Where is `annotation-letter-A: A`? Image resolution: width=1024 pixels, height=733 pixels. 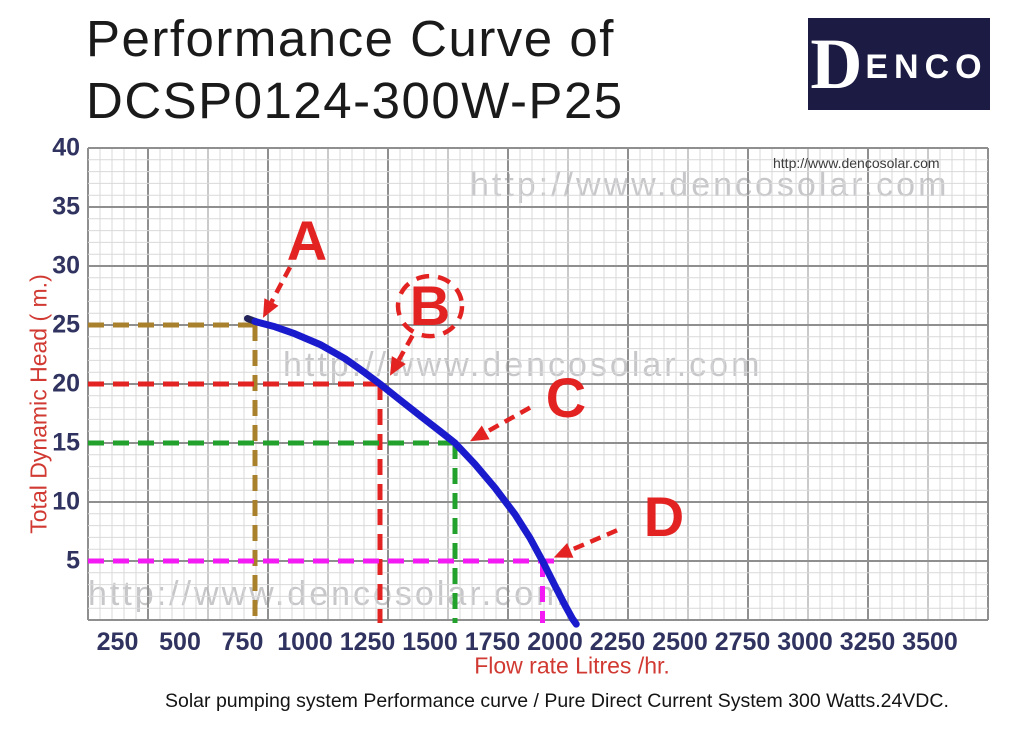
annotation-letter-A: A is located at coordinates (307, 241).